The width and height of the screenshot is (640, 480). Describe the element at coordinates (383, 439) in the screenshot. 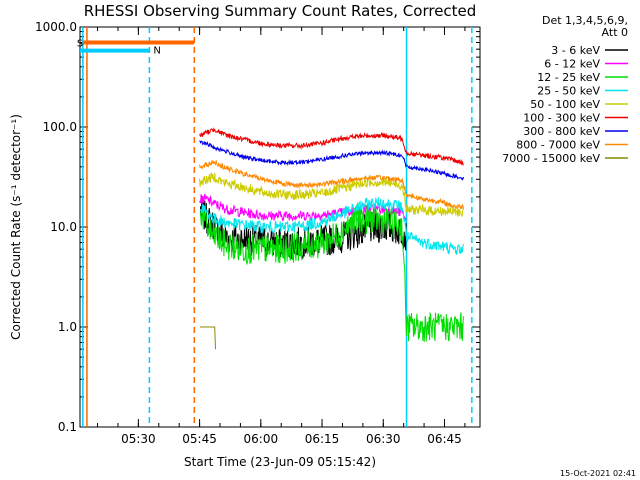

I see `x-tick-label: 06:30` at that location.